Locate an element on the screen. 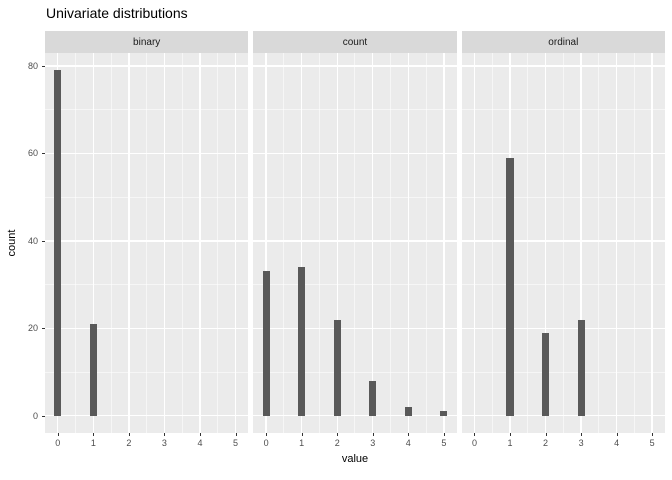  facet-strip-label: ordinal is located at coordinates (563, 42).